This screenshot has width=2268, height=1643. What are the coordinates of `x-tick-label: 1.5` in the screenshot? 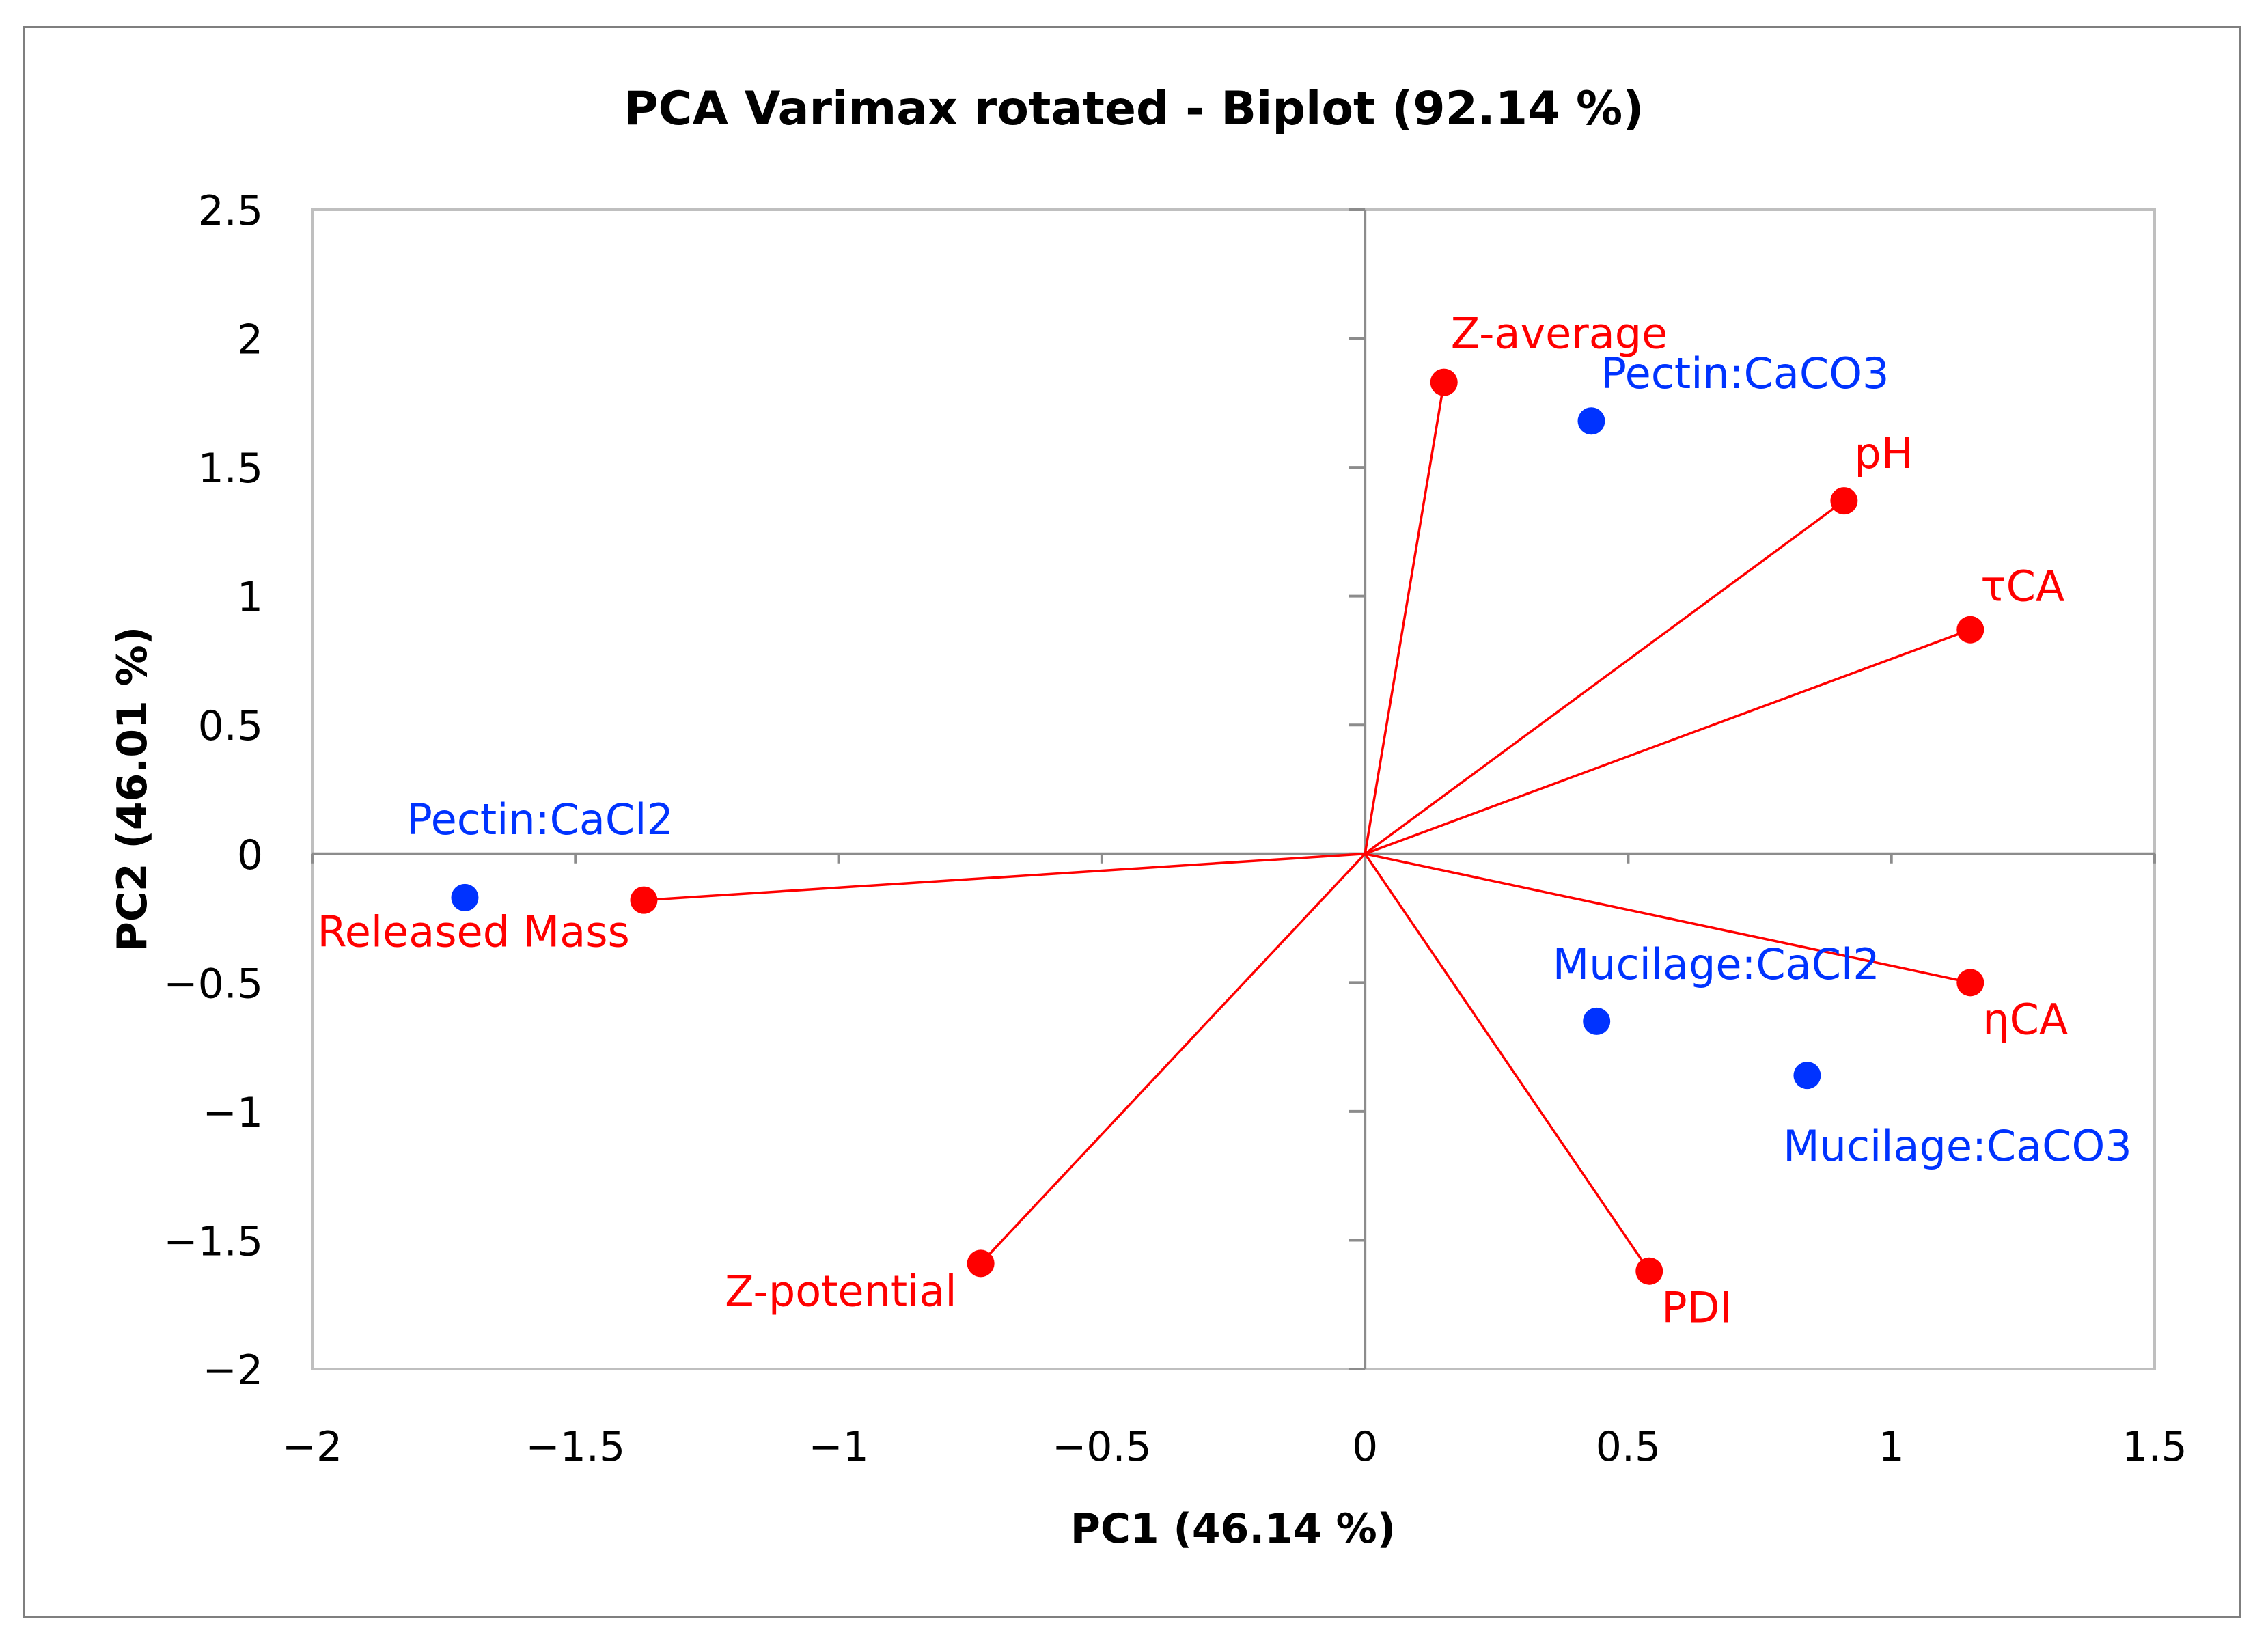 It's located at (2154, 1447).